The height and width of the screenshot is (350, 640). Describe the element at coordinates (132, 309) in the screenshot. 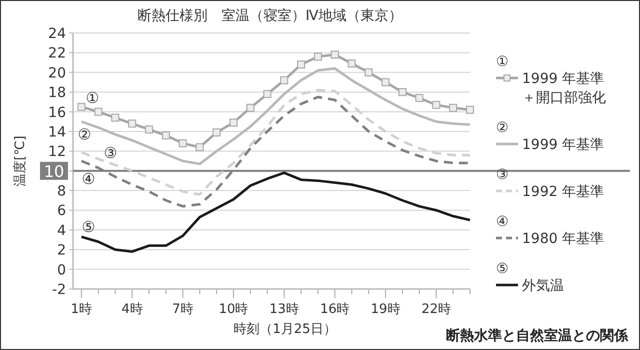

I see `x-tick-label: 4時` at that location.